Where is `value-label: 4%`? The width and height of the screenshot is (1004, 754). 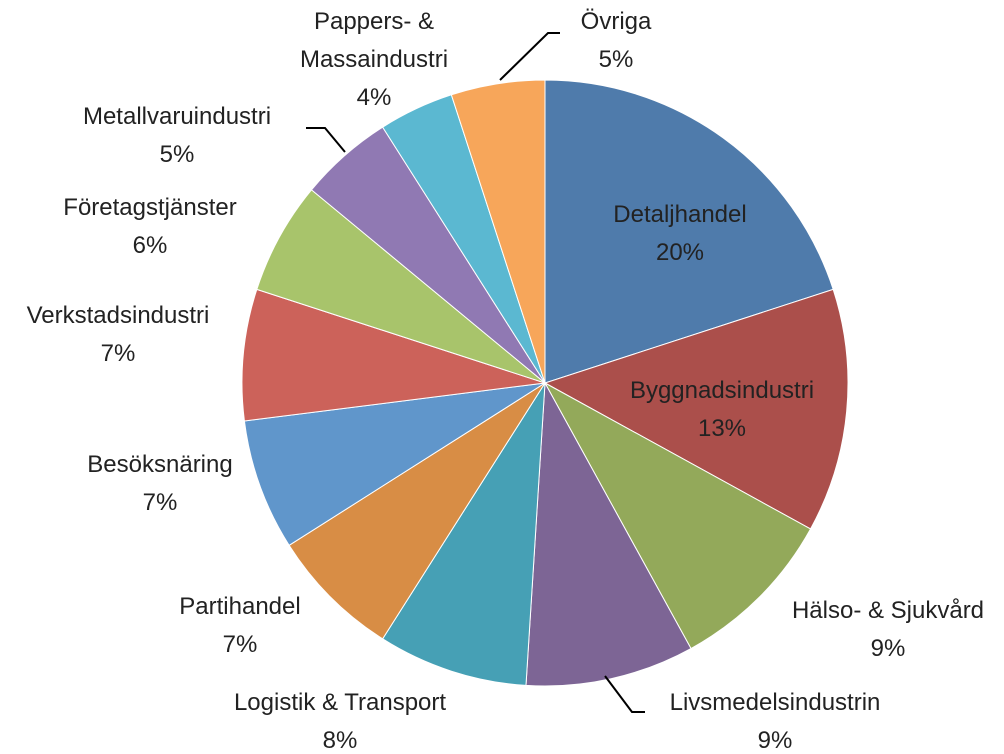 value-label: 4% is located at coordinates (374, 97).